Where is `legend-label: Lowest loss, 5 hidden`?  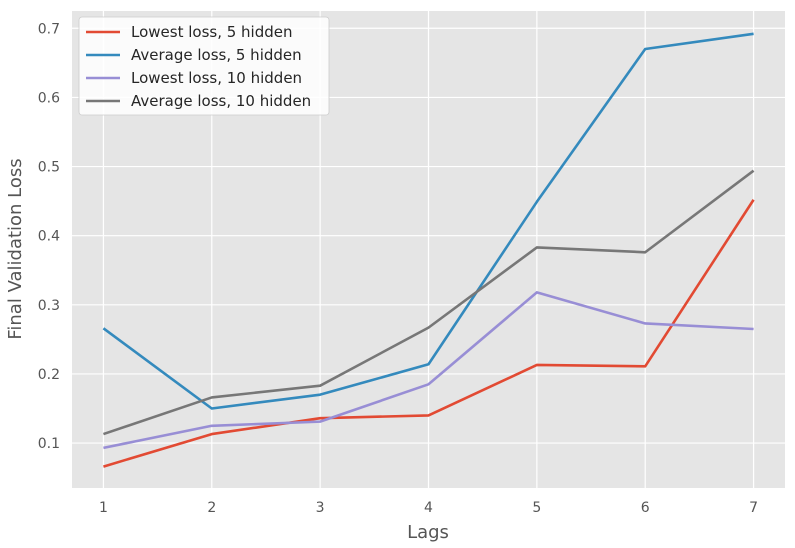
legend-label: Lowest loss, 5 hidden is located at coordinates (212, 32).